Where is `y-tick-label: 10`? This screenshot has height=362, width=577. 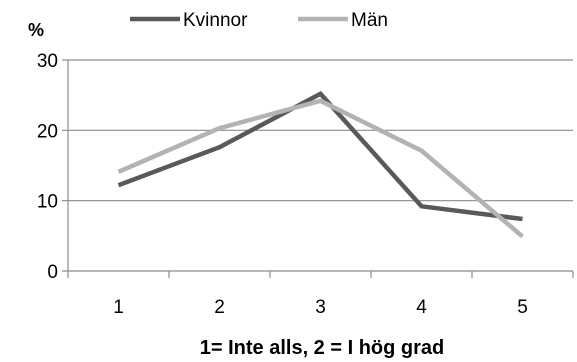
y-tick-label: 10 is located at coordinates (47, 202).